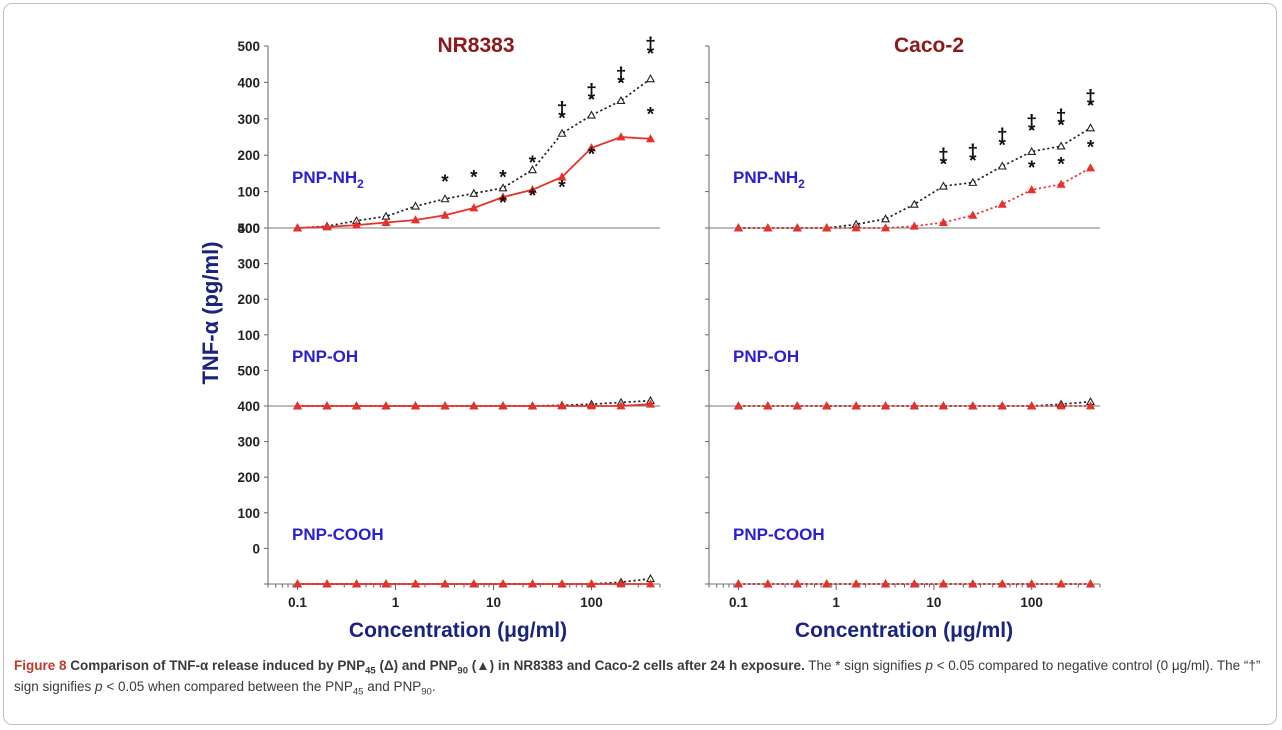 The image size is (1282, 730). Describe the element at coordinates (475, 45) in the screenshot. I see `title-left: NR8383` at that location.